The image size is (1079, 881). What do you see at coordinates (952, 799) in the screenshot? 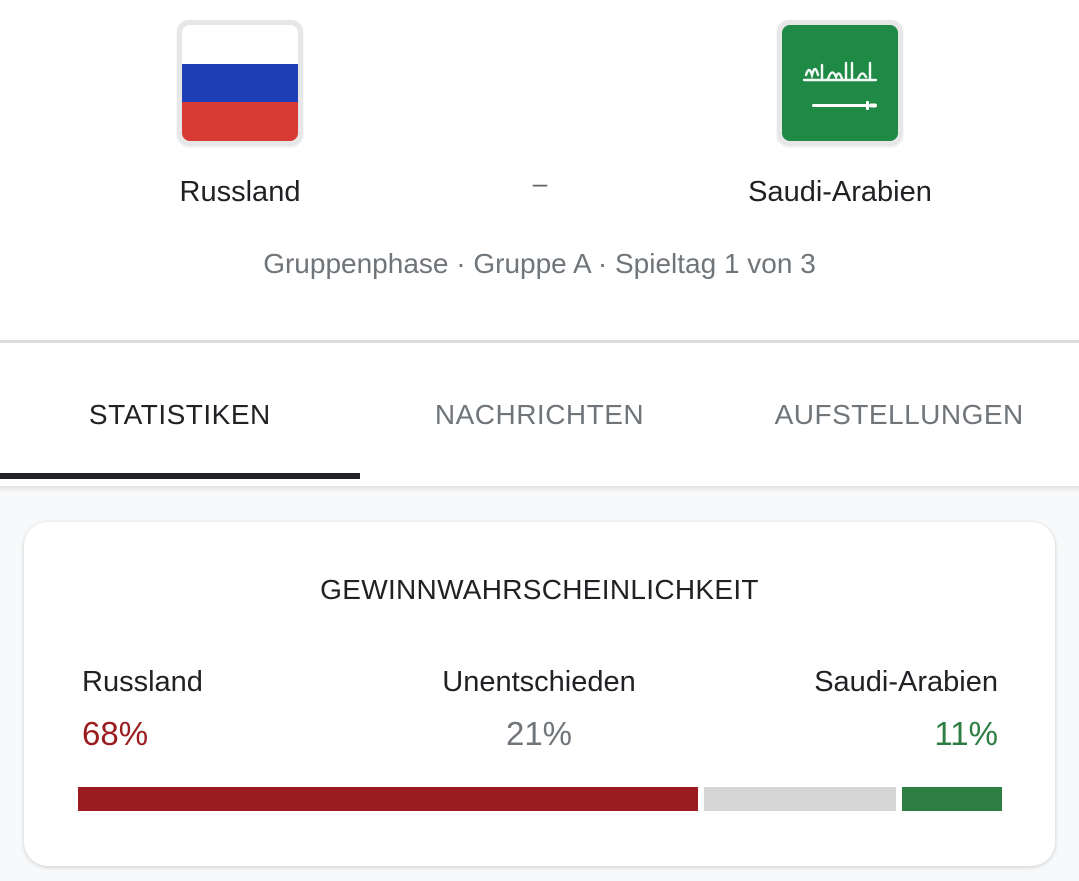
I see `probability-bar-away` at bounding box center [952, 799].